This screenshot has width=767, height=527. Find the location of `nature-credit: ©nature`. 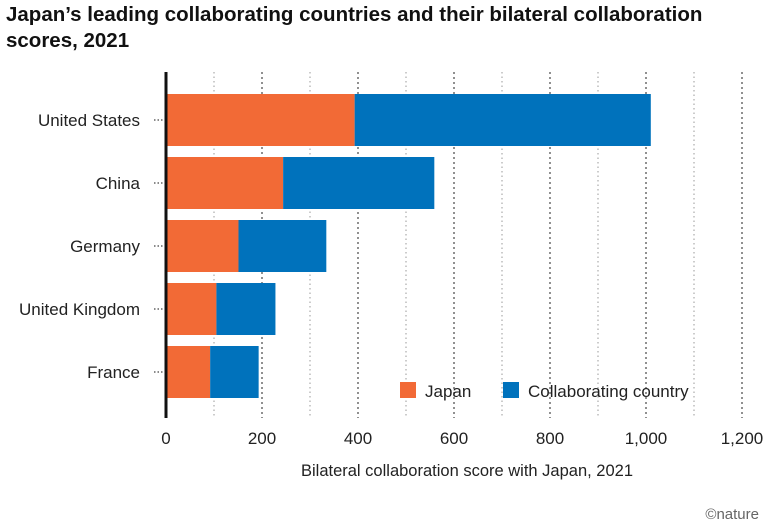

nature-credit: ©nature is located at coordinates (732, 514).